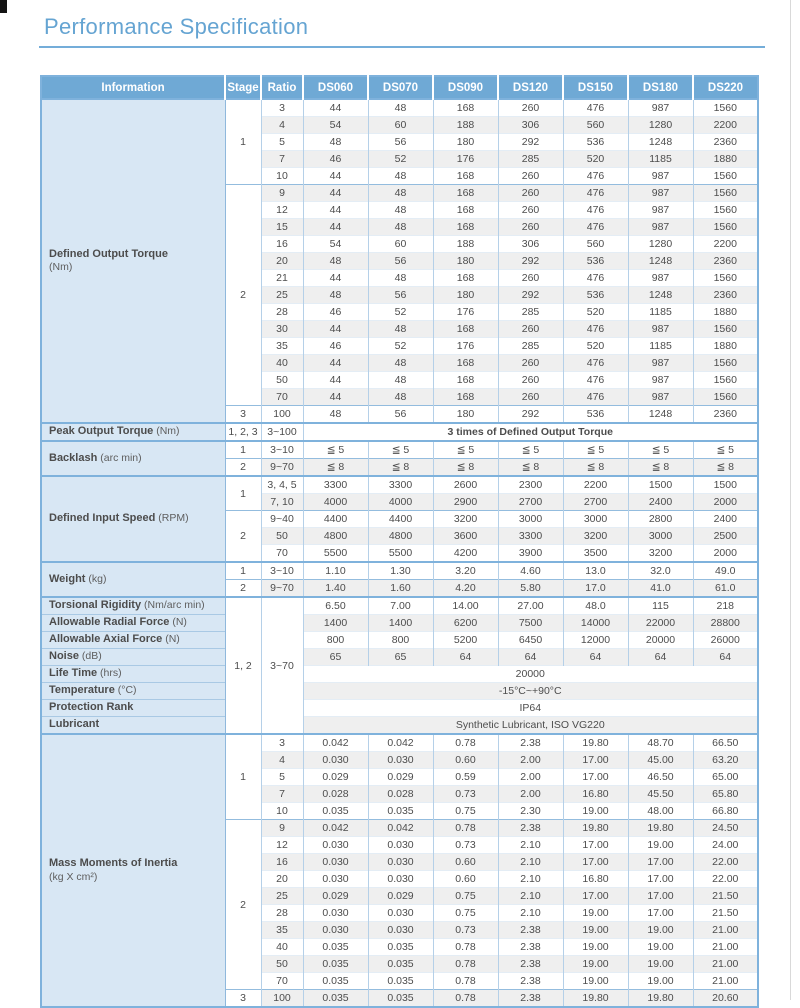  Describe the element at coordinates (530, 998) in the screenshot. I see `value-cell: 2.38` at that location.